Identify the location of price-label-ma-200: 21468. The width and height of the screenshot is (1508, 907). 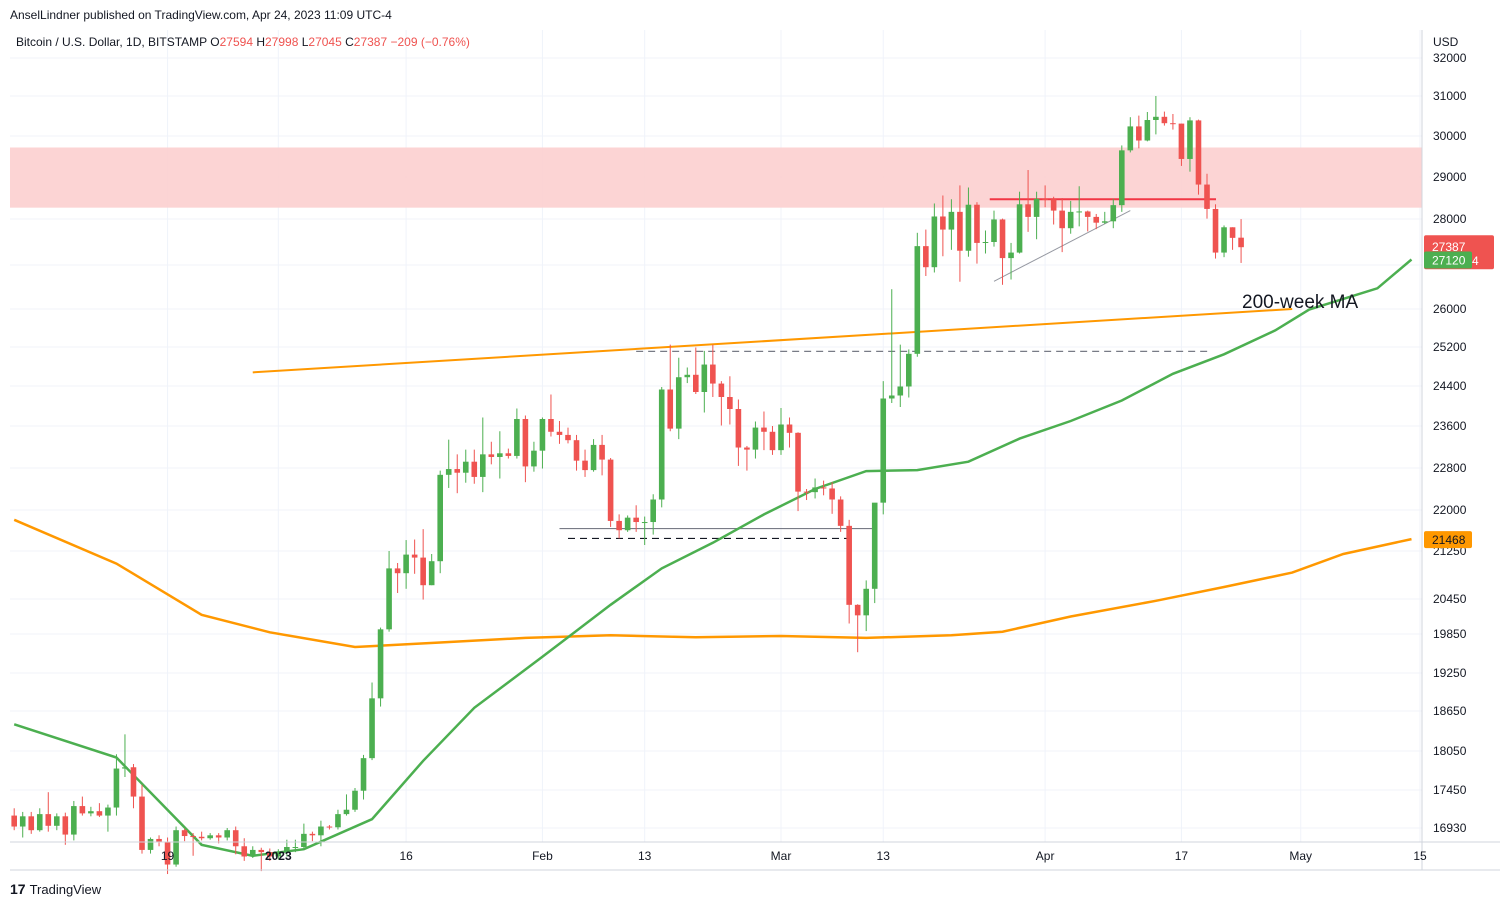
(1448, 540).